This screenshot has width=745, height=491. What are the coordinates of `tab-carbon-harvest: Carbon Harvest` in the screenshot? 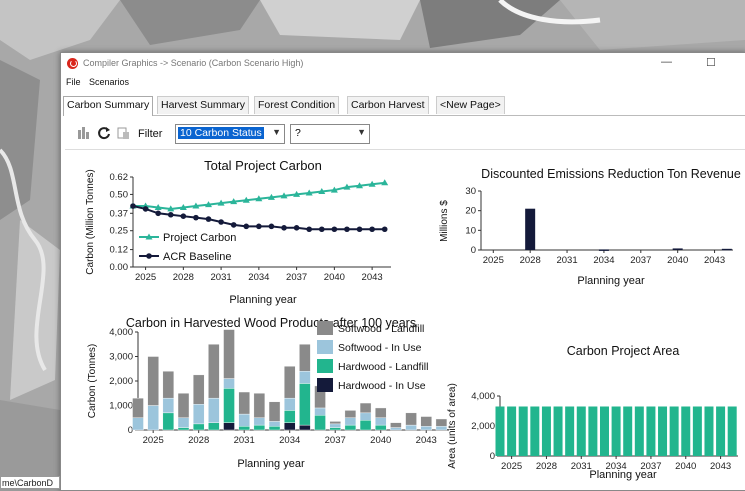 It's located at (388, 105).